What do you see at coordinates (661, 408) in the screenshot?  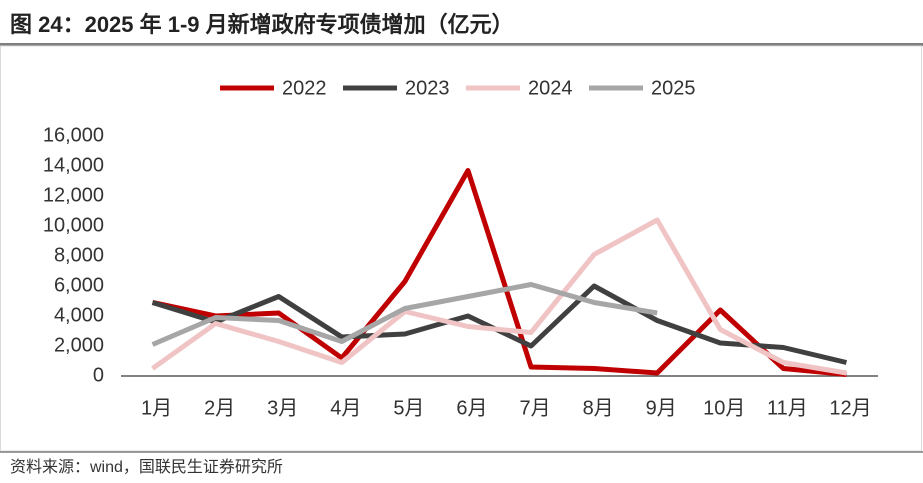 I see `x-tick-label: 9月` at bounding box center [661, 408].